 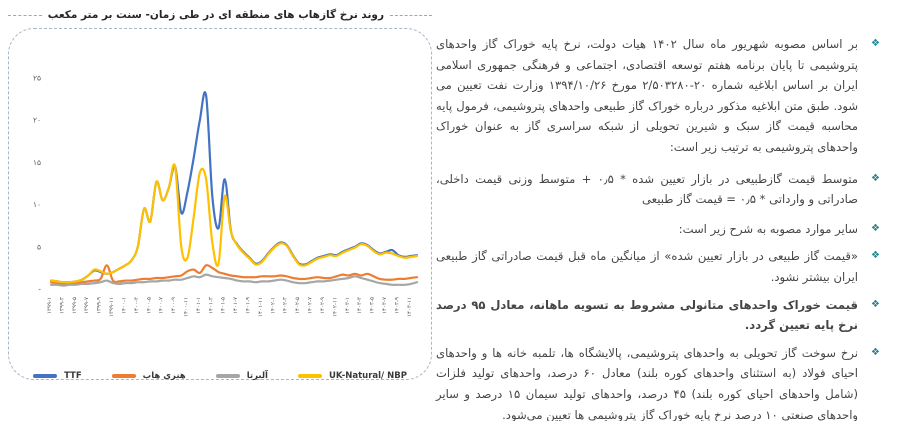 I want to click on y-axis-tick-label: ۲۰, so click(x=37, y=120).